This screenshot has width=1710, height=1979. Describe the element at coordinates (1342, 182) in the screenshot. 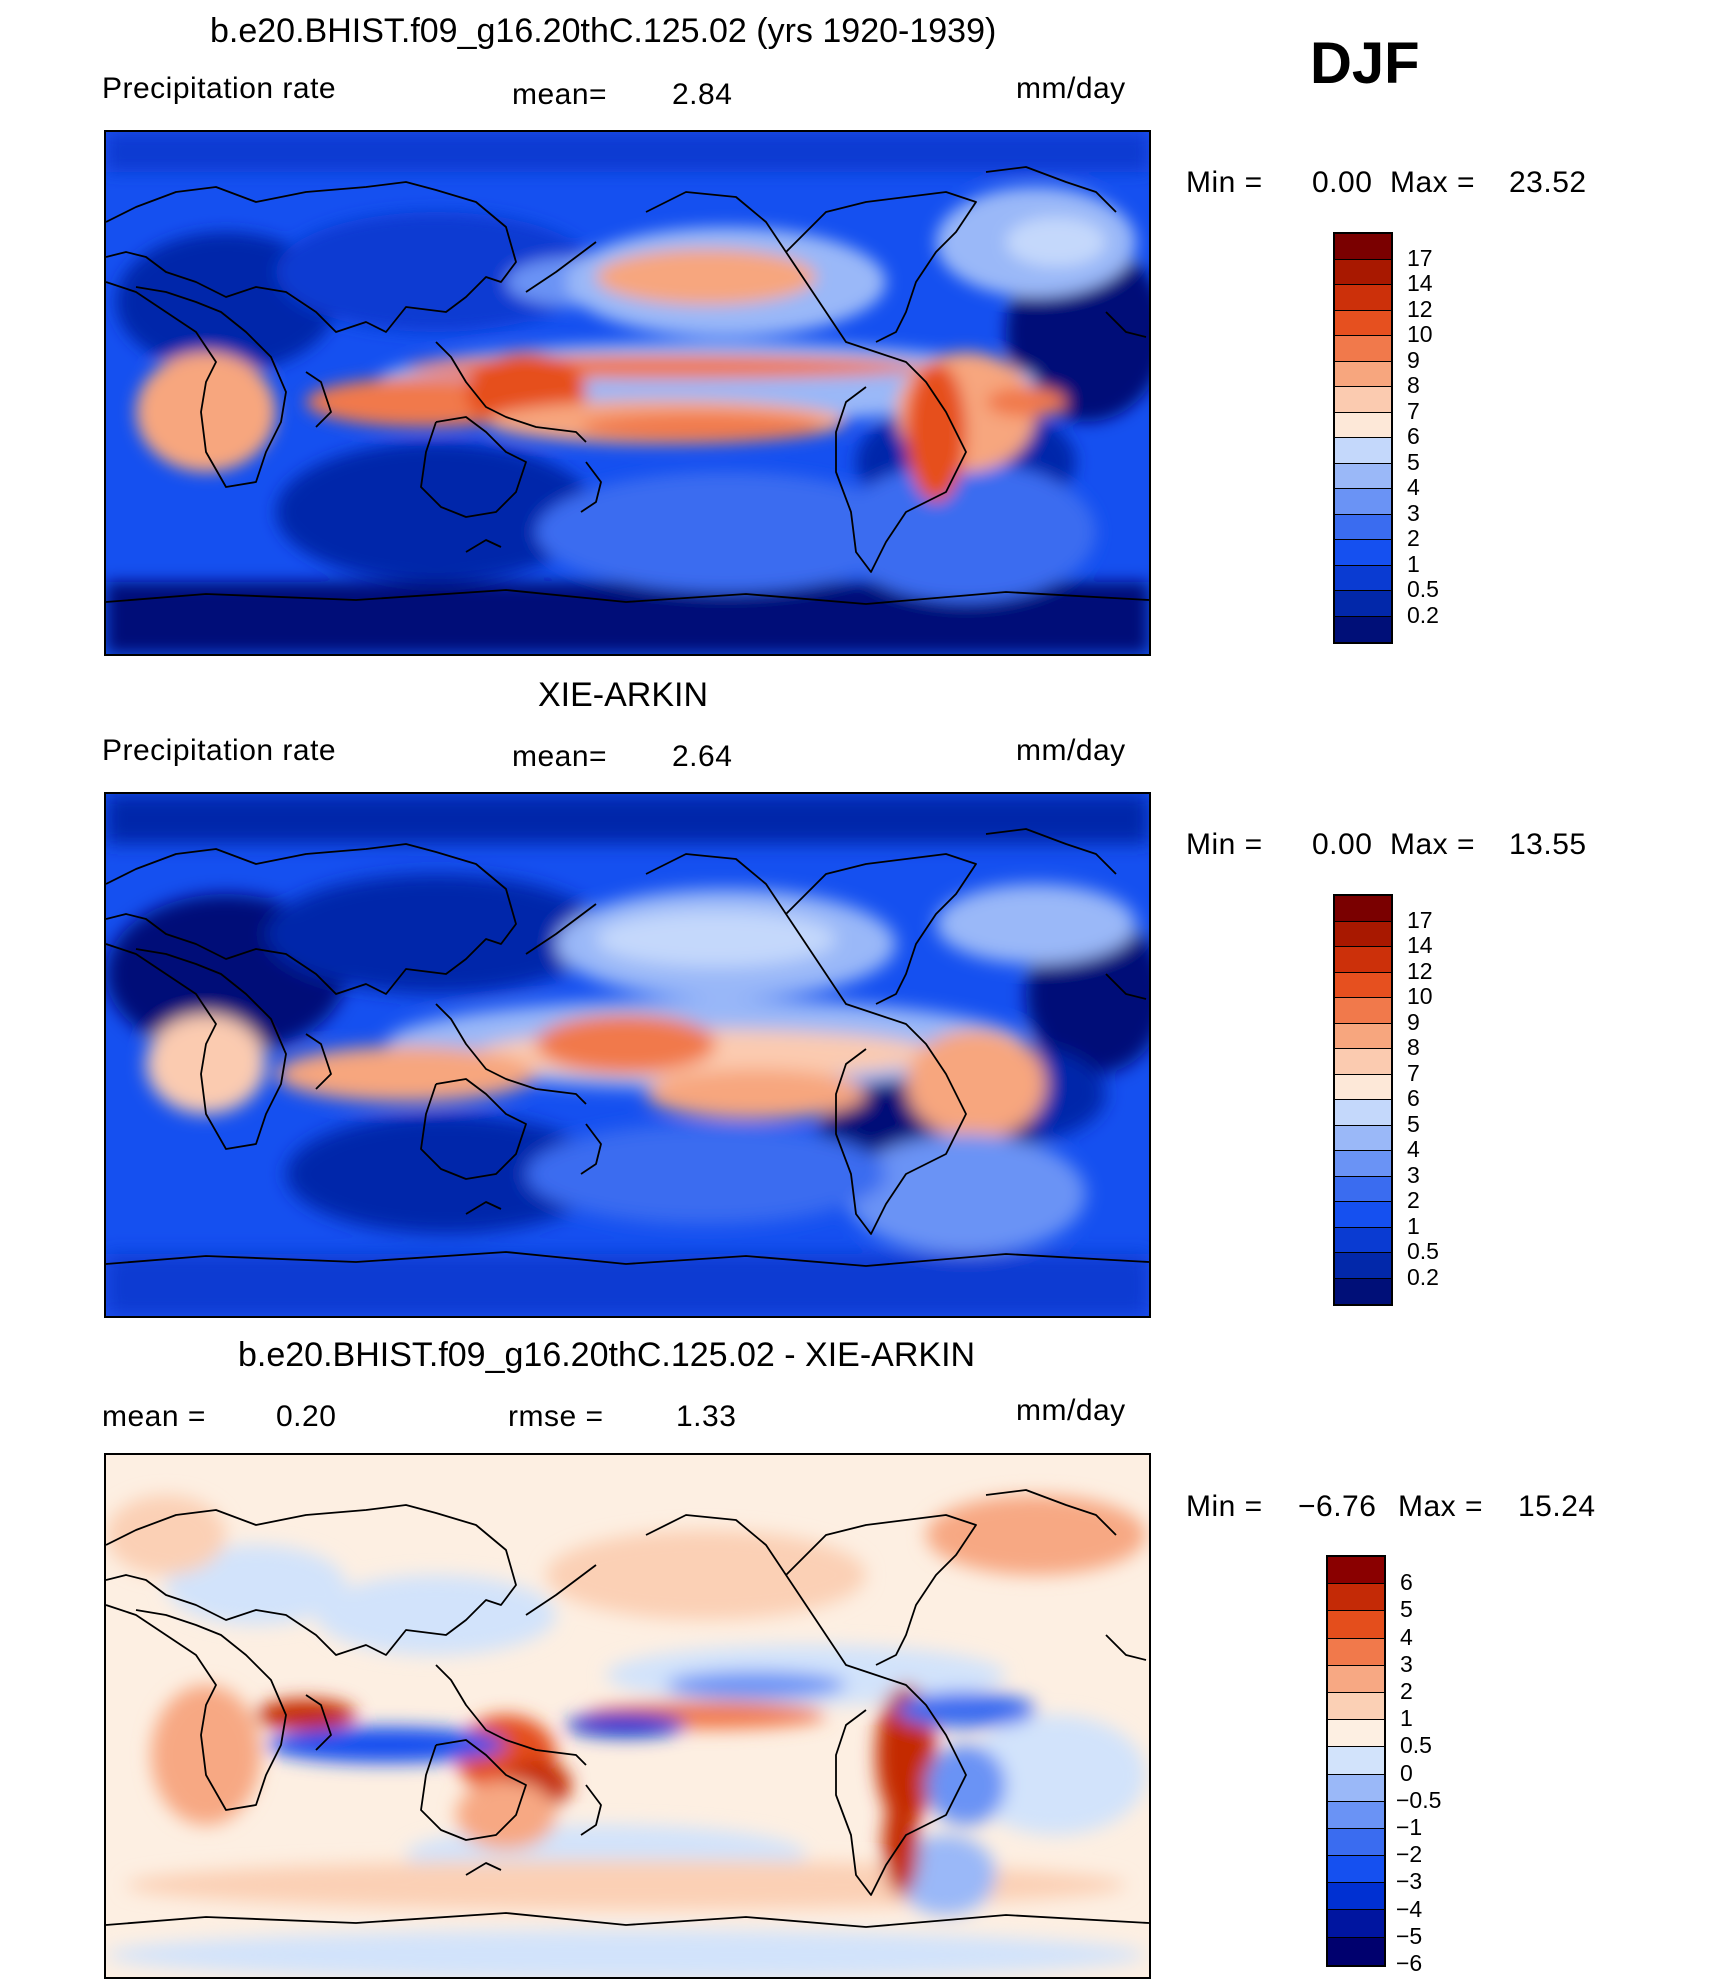

I see `panel-1-min-value: 0.00` at that location.